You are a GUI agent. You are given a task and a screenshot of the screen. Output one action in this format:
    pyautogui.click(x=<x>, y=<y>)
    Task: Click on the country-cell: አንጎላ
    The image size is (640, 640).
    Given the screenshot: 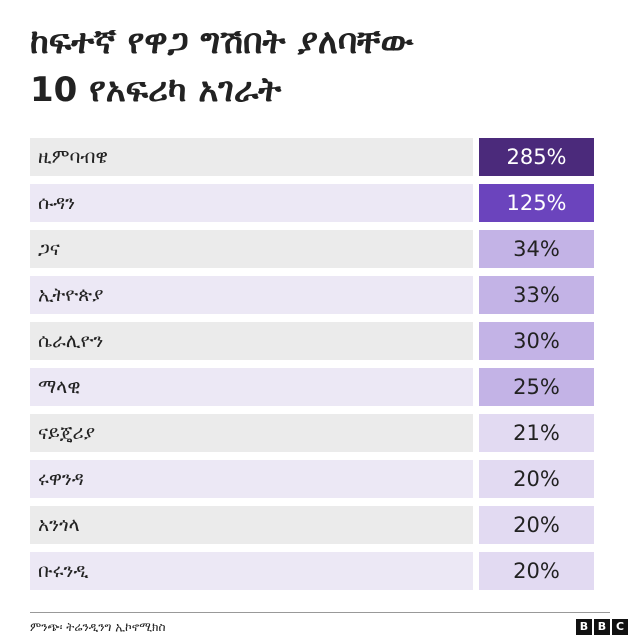 What is the action you would take?
    pyautogui.click(x=251, y=525)
    